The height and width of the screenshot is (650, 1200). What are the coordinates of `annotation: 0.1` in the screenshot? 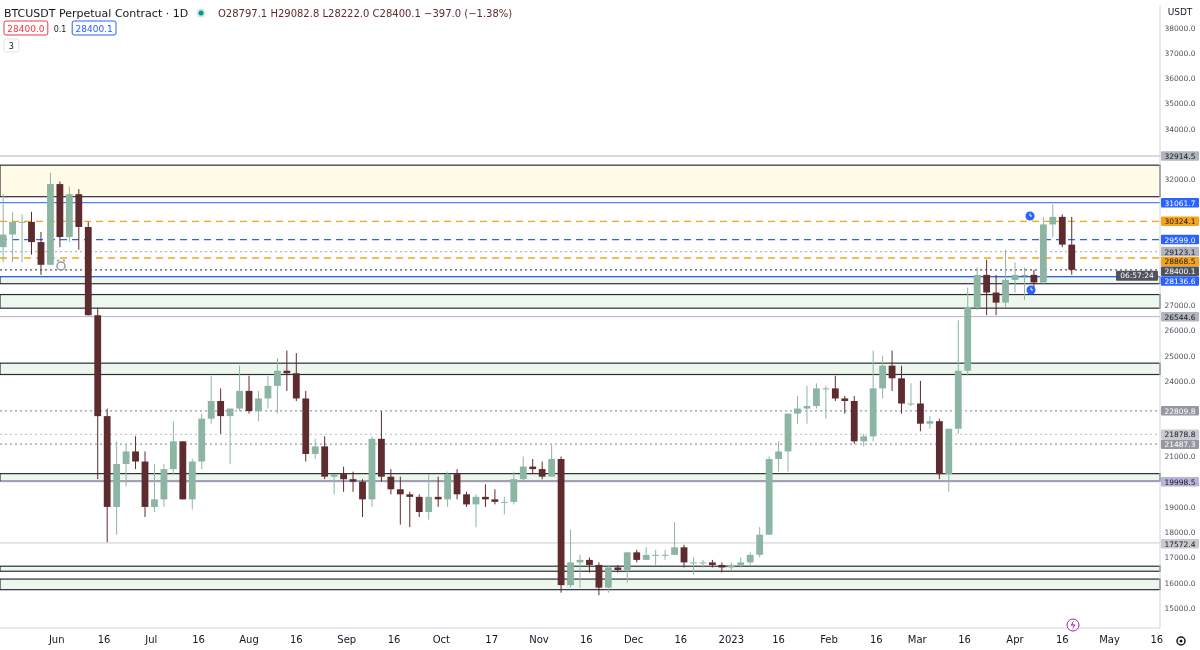 It's located at (60, 29).